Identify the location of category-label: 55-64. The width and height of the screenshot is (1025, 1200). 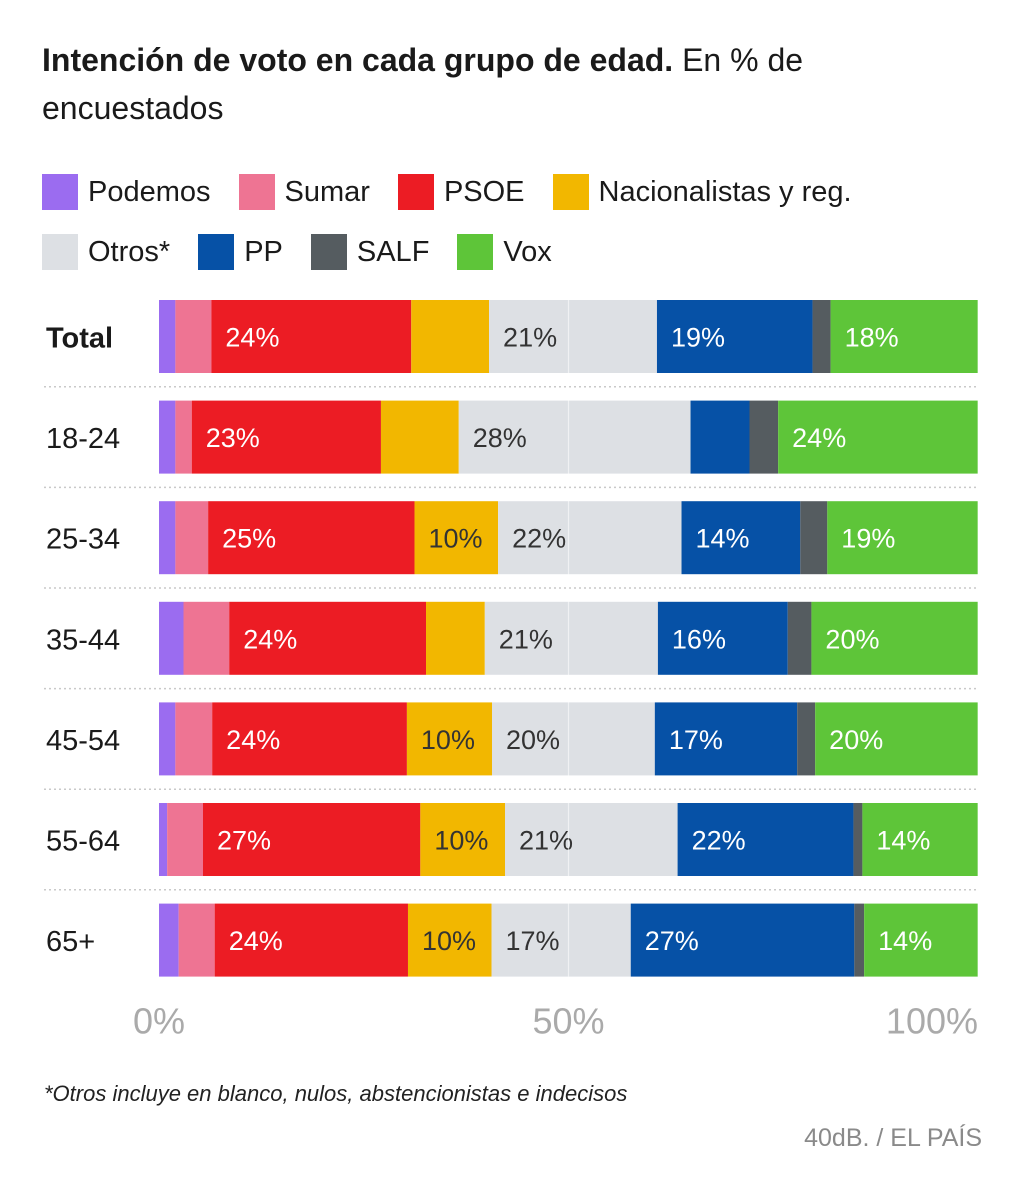
(83, 842).